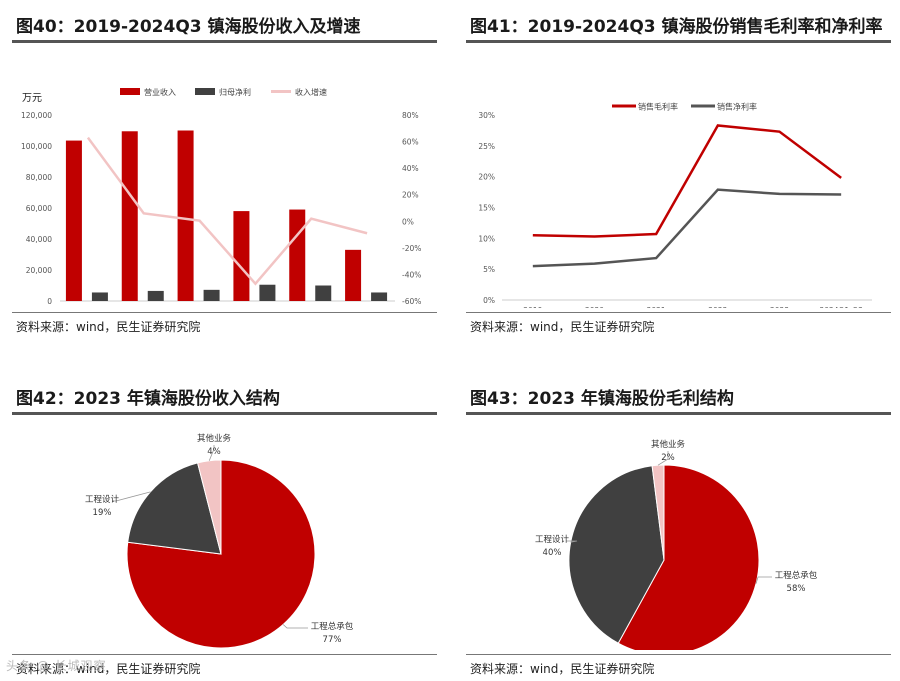  Describe the element at coordinates (486, 208) in the screenshot. I see `y-tick-label: 15%` at that location.